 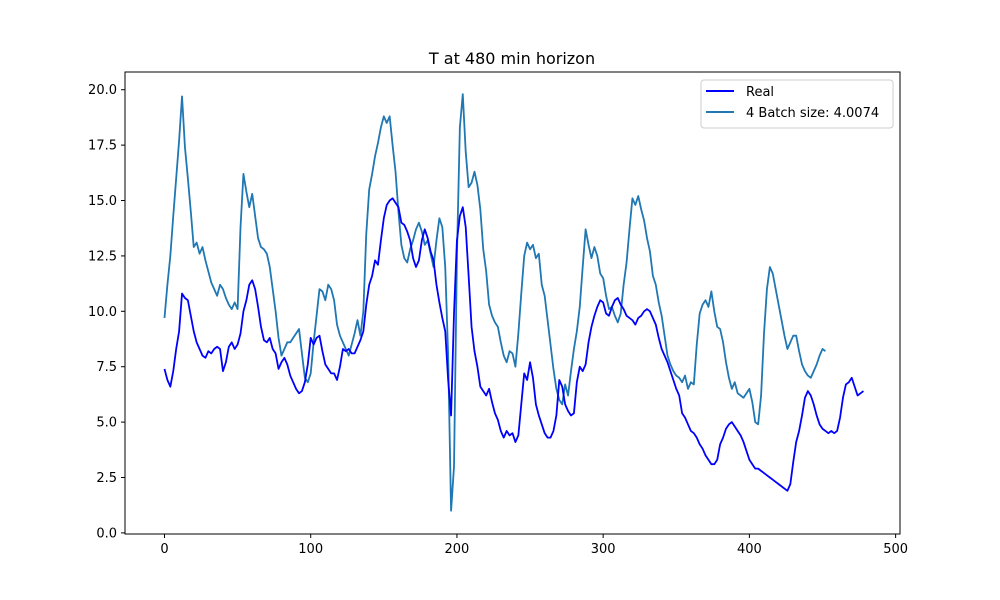 What do you see at coordinates (106, 367) in the screenshot?
I see `y-tick-label: 7.5` at bounding box center [106, 367].